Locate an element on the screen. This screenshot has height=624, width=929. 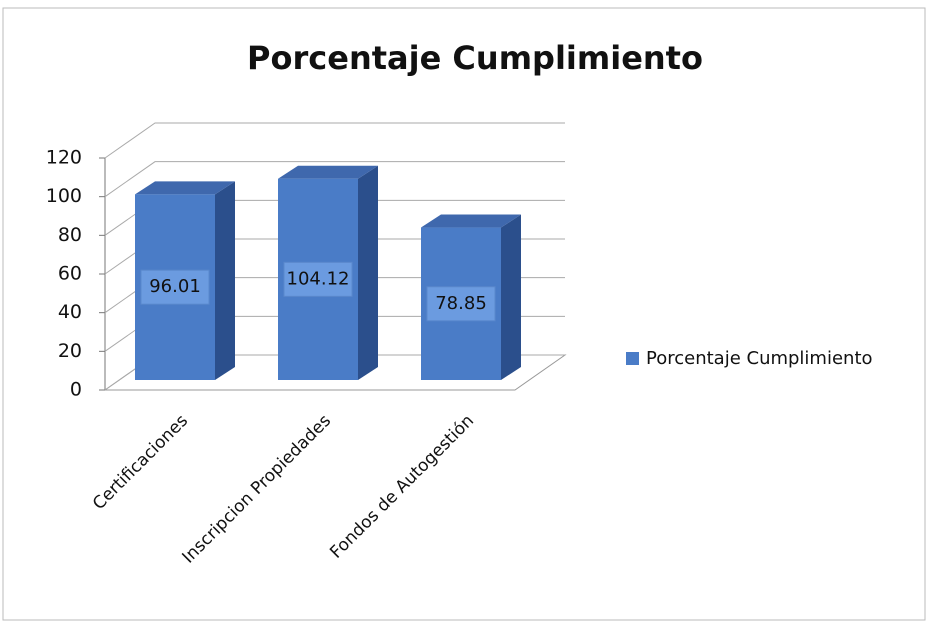
data-label: 104.12 is located at coordinates (318, 278).